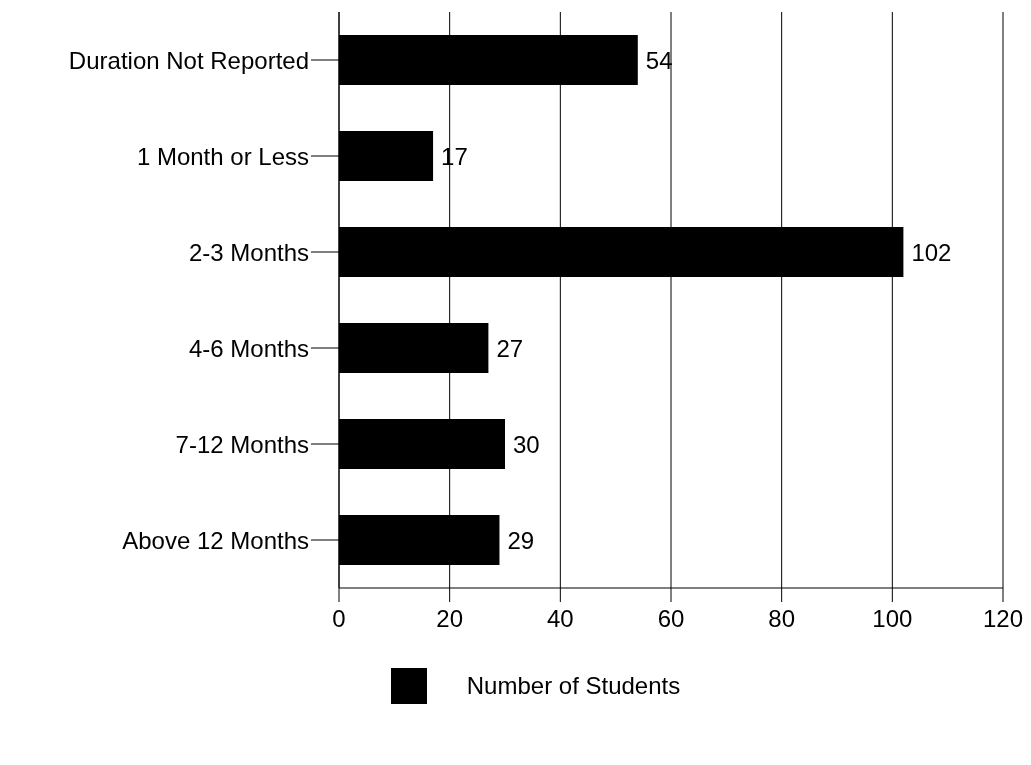  What do you see at coordinates (510, 348) in the screenshot?
I see `data-label: 27` at bounding box center [510, 348].